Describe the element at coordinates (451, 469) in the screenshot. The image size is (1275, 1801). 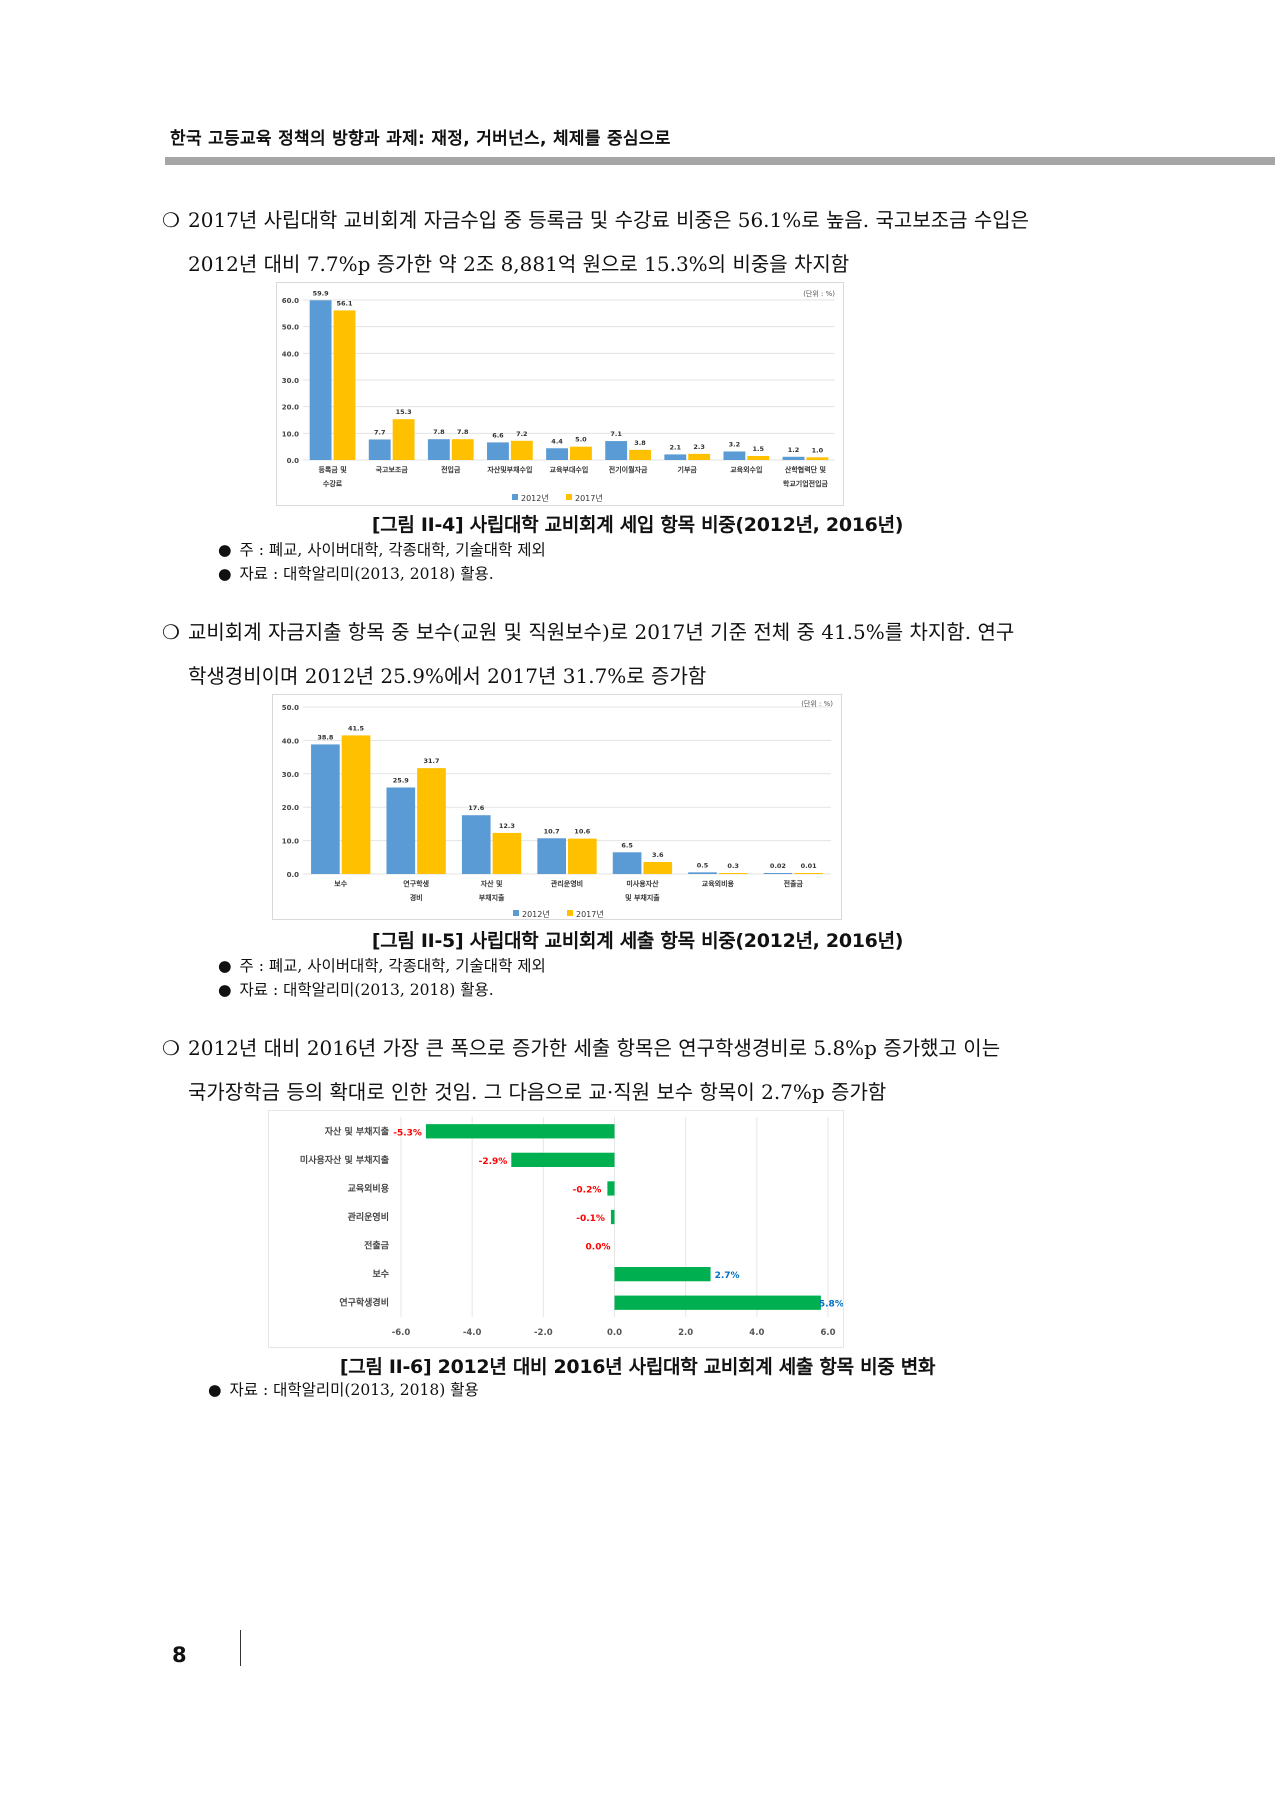
I see `x-tick-label: 전입금` at that location.